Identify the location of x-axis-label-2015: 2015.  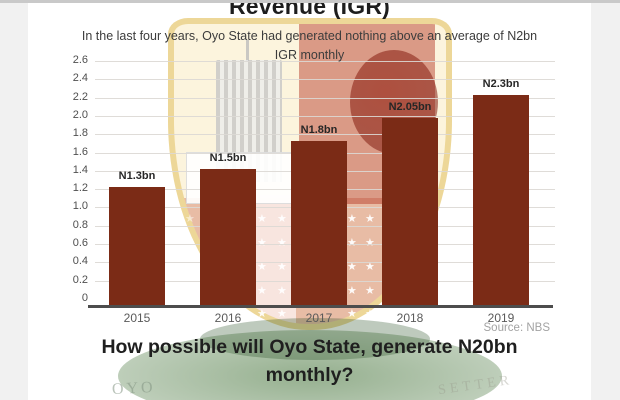
(137, 318).